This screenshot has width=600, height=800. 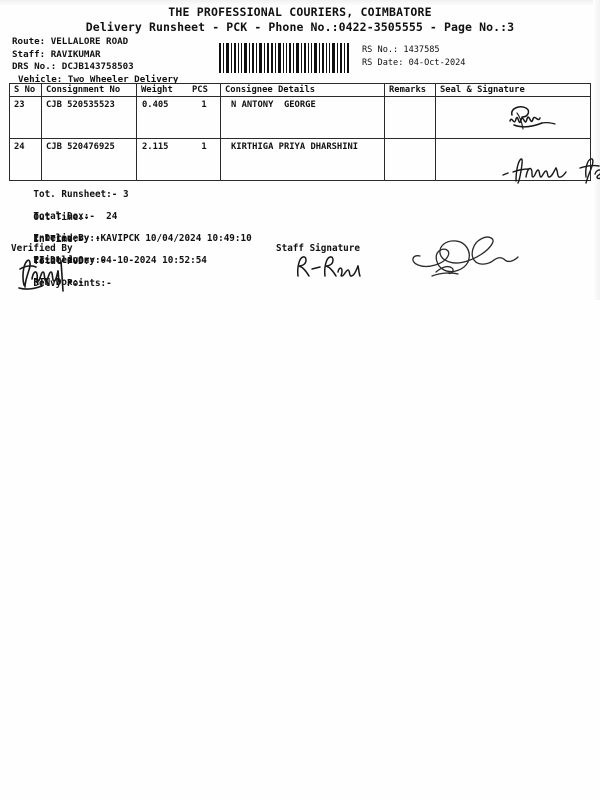 What do you see at coordinates (89, 90) in the screenshot?
I see `column-header-consignment: Consignment No` at bounding box center [89, 90].